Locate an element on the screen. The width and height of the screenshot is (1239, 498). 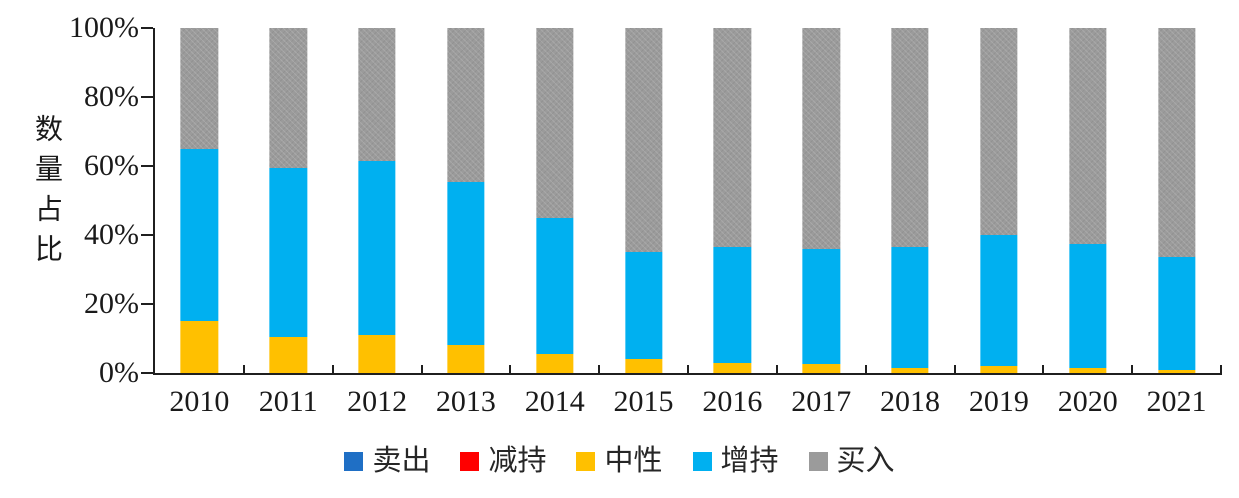
year-label: 2014 is located at coordinates (554, 401).